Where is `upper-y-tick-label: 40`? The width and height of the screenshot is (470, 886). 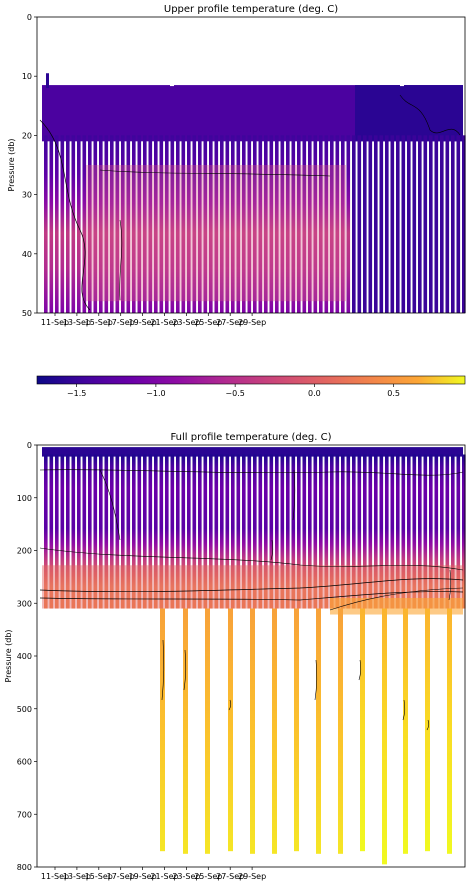
upper-y-tick-label: 40 is located at coordinates (27, 254).